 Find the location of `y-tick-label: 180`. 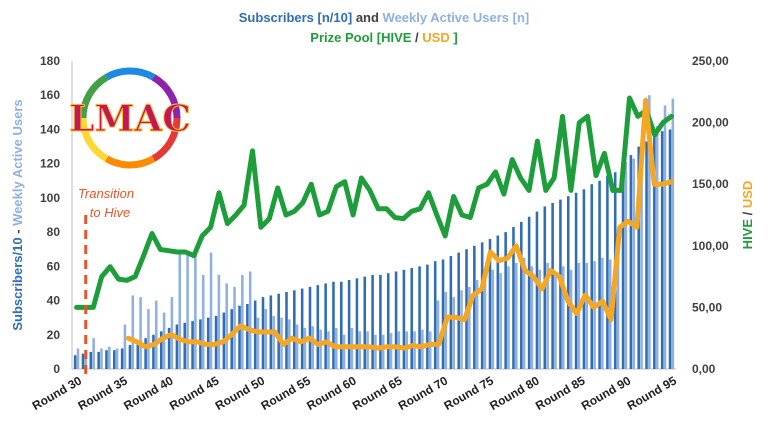

y-tick-label: 180 is located at coordinates (50, 61).